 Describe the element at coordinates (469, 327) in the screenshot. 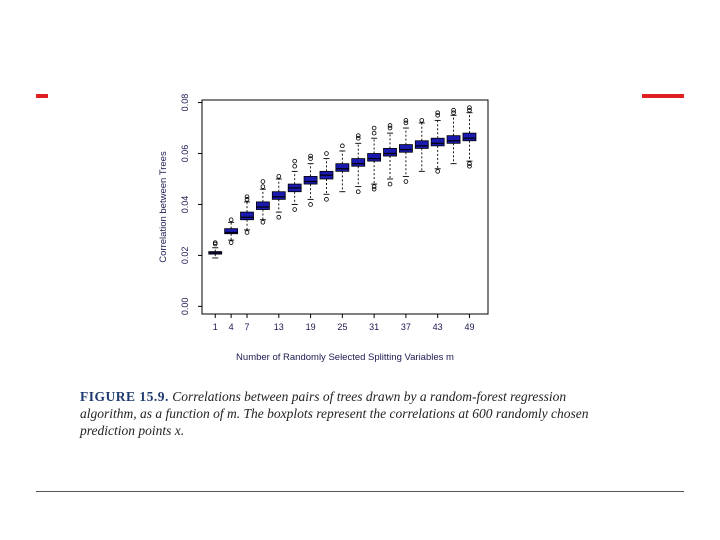

I see `x-tick-label: 49` at that location.